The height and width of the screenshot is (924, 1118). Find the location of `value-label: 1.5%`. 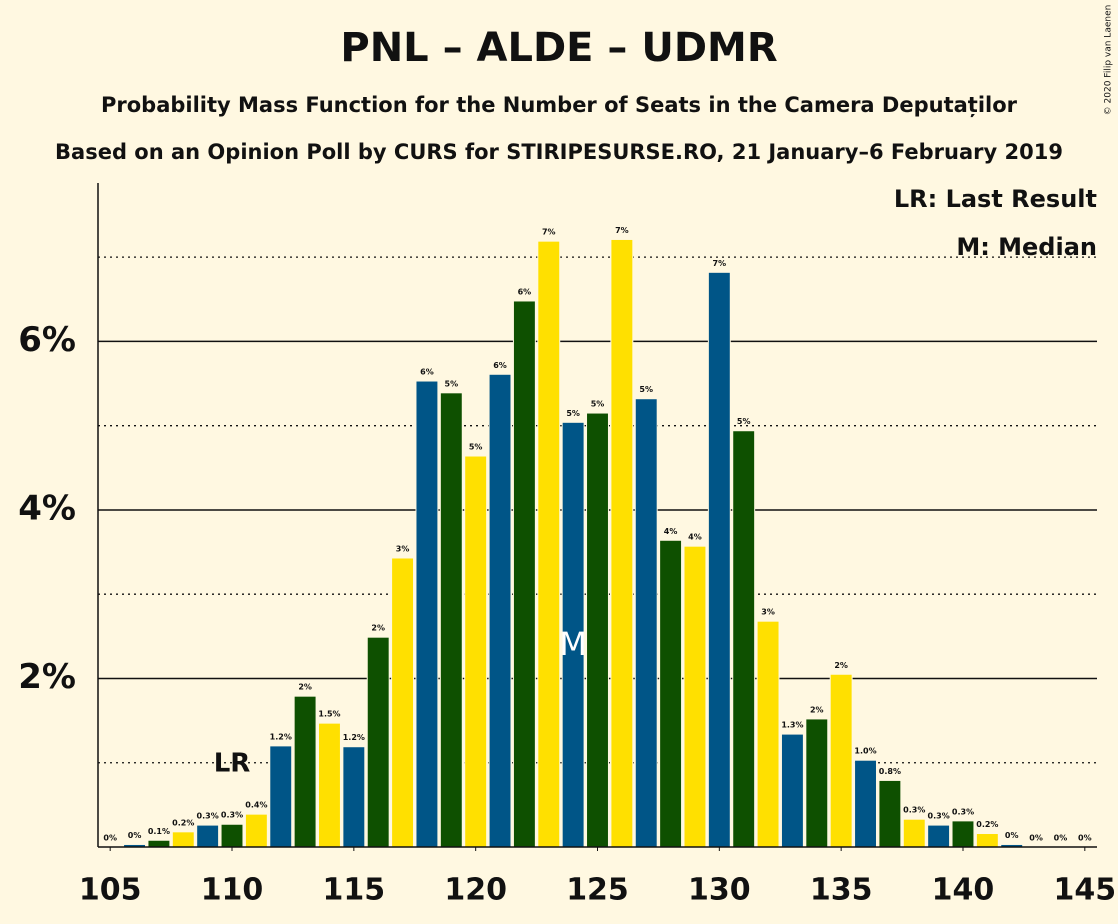

value-label: 1.5% is located at coordinates (329, 714).